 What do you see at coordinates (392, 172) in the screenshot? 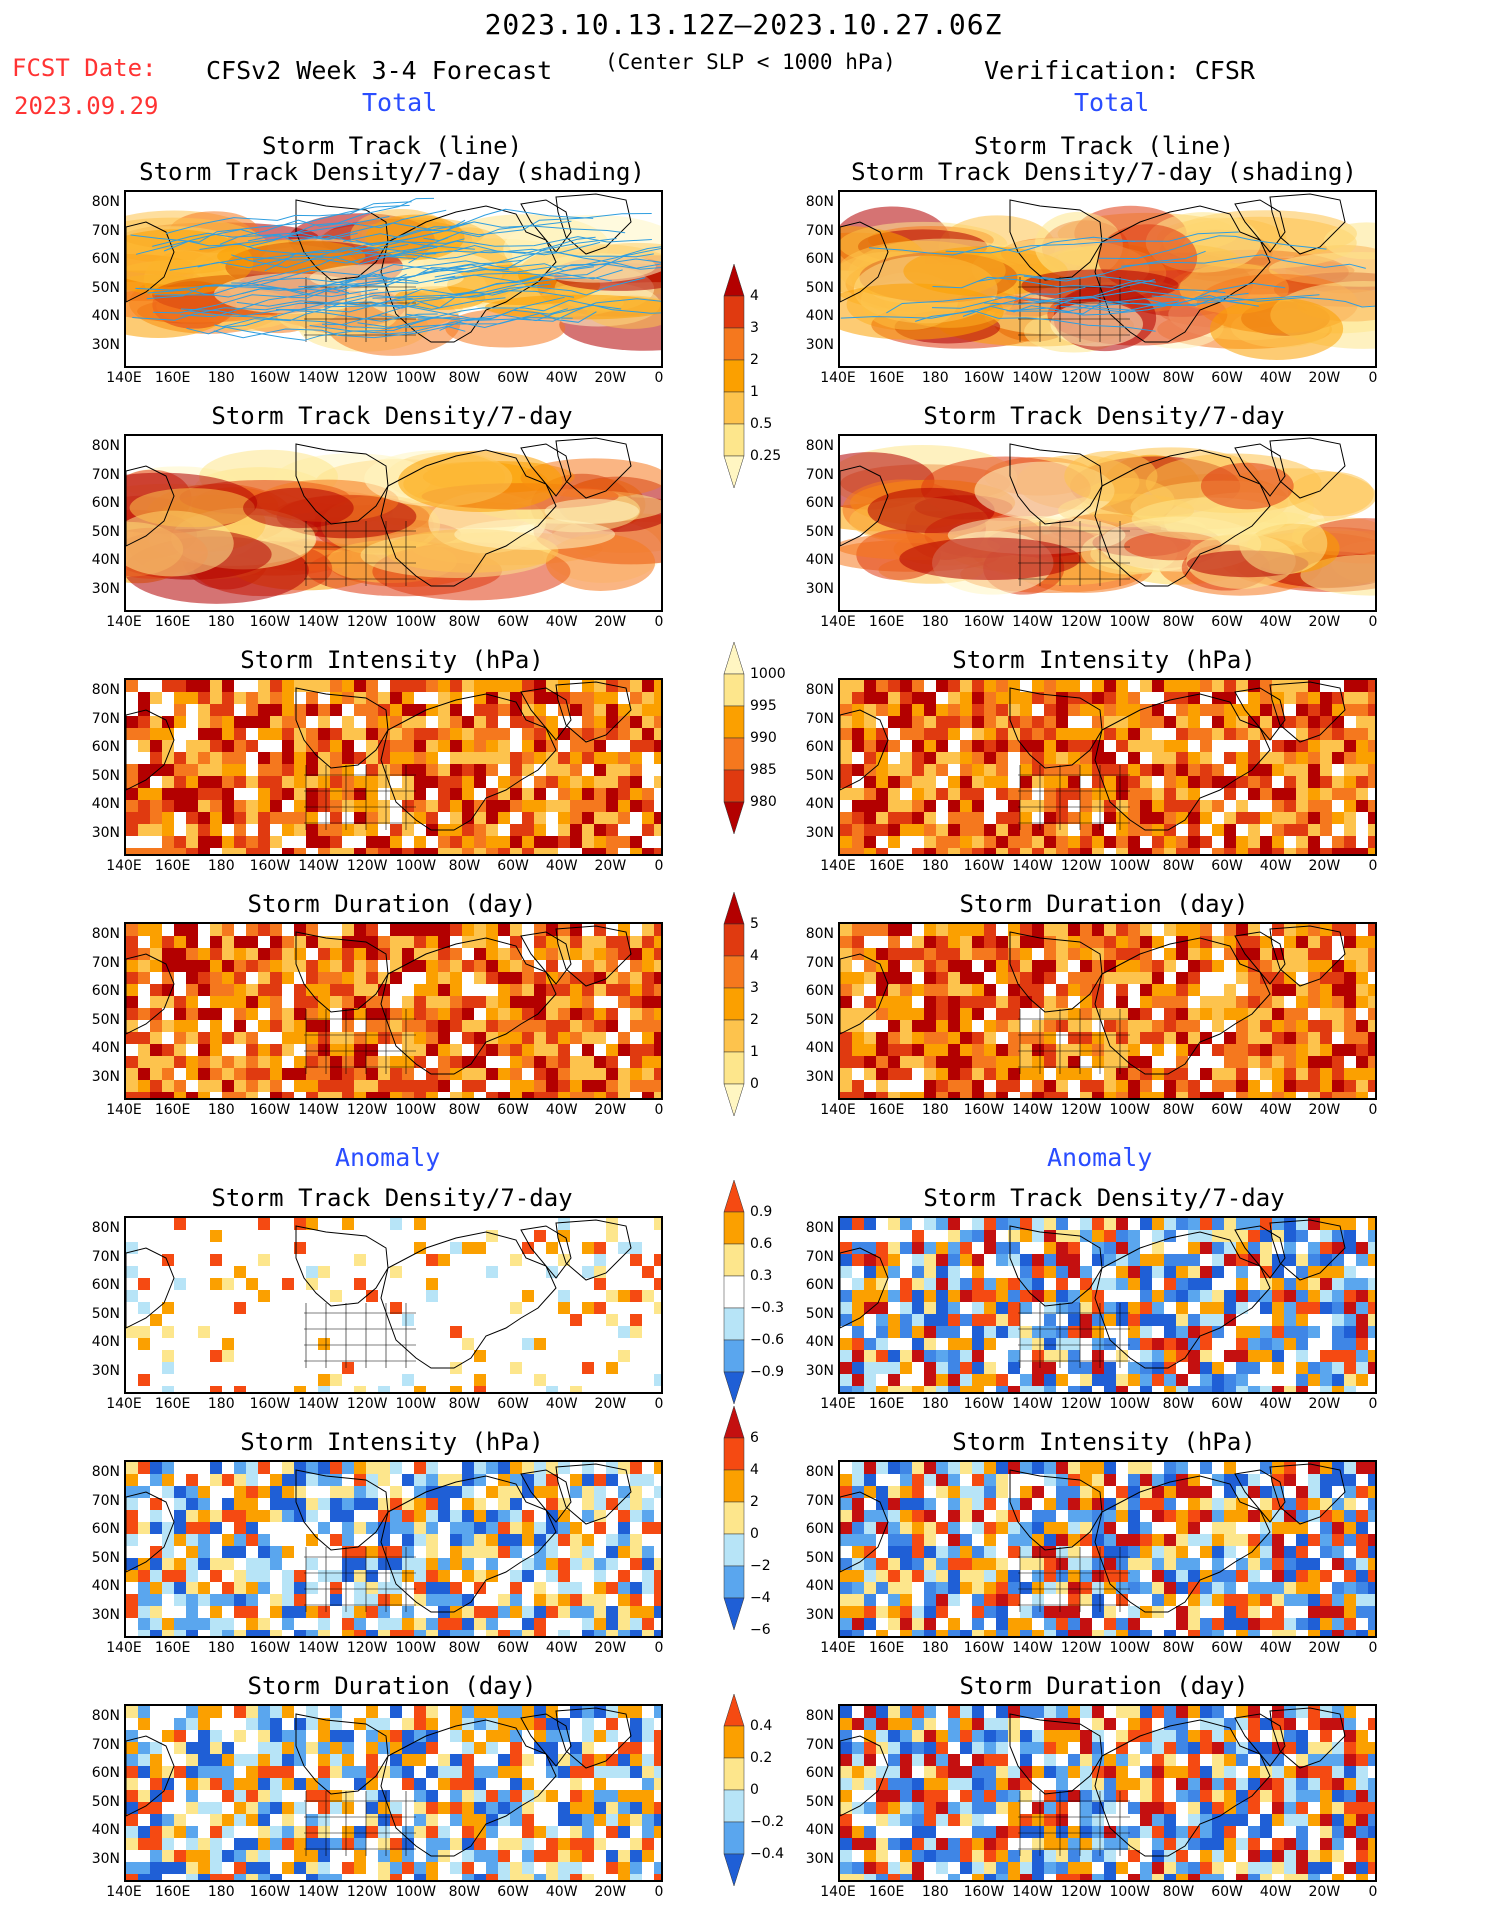
I see `panel-title-track-shading-left: Storm Track Density/7-day (shading)` at bounding box center [392, 172].